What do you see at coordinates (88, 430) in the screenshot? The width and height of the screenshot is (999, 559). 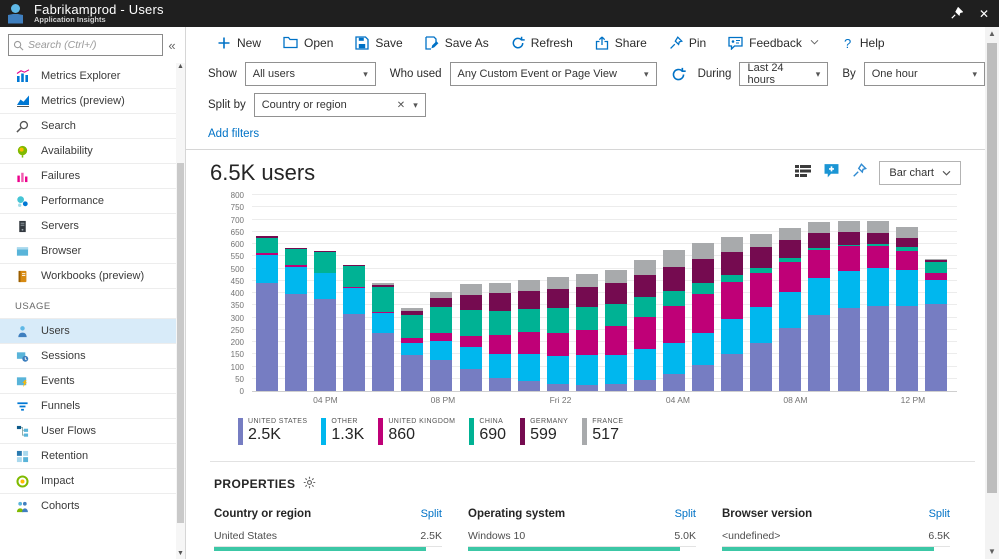 I see `sidebar-item-user-flows: User Flows` at bounding box center [88, 430].